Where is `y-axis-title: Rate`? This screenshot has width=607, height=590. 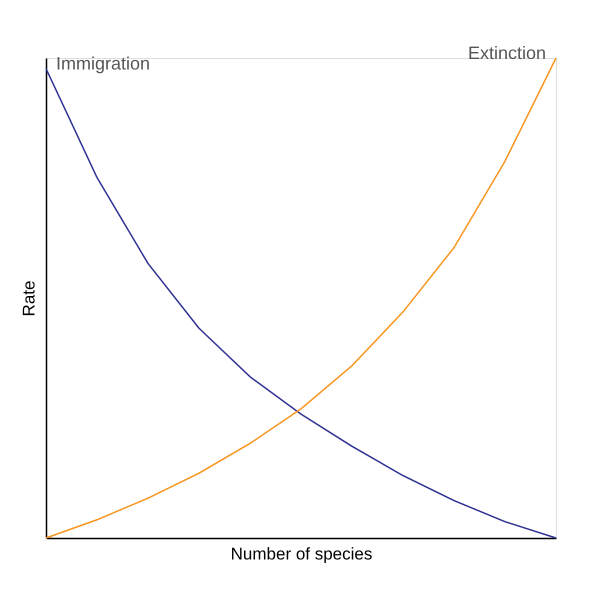 y-axis-title: Rate is located at coordinates (29, 298).